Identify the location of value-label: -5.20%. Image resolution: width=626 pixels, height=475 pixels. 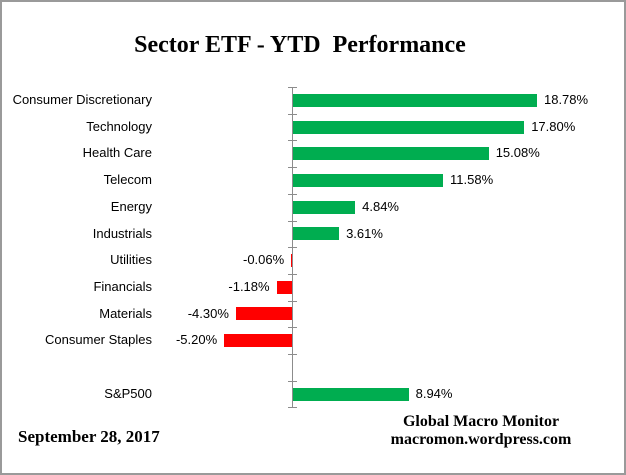
(196, 340).